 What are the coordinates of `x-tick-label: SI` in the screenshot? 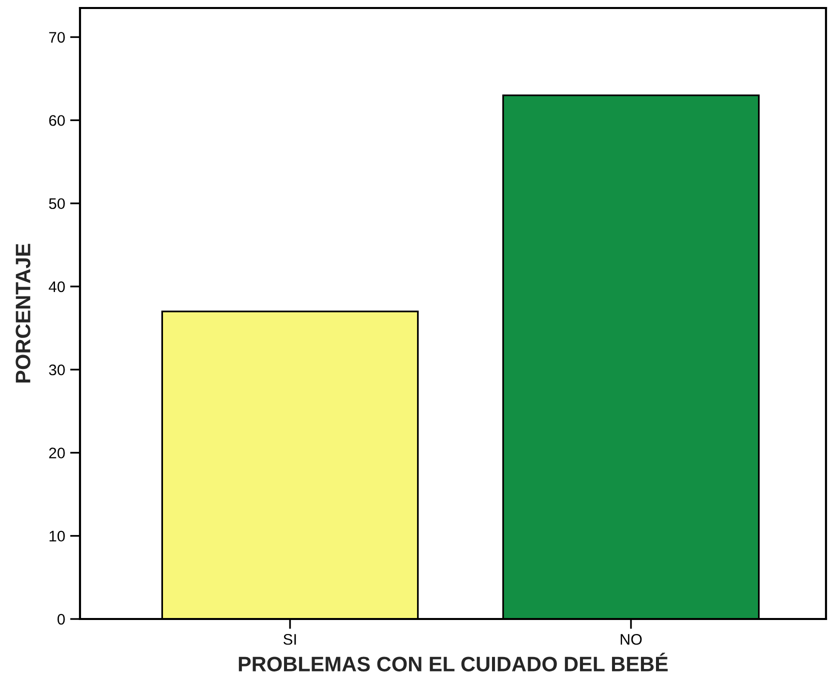 It's located at (290, 639).